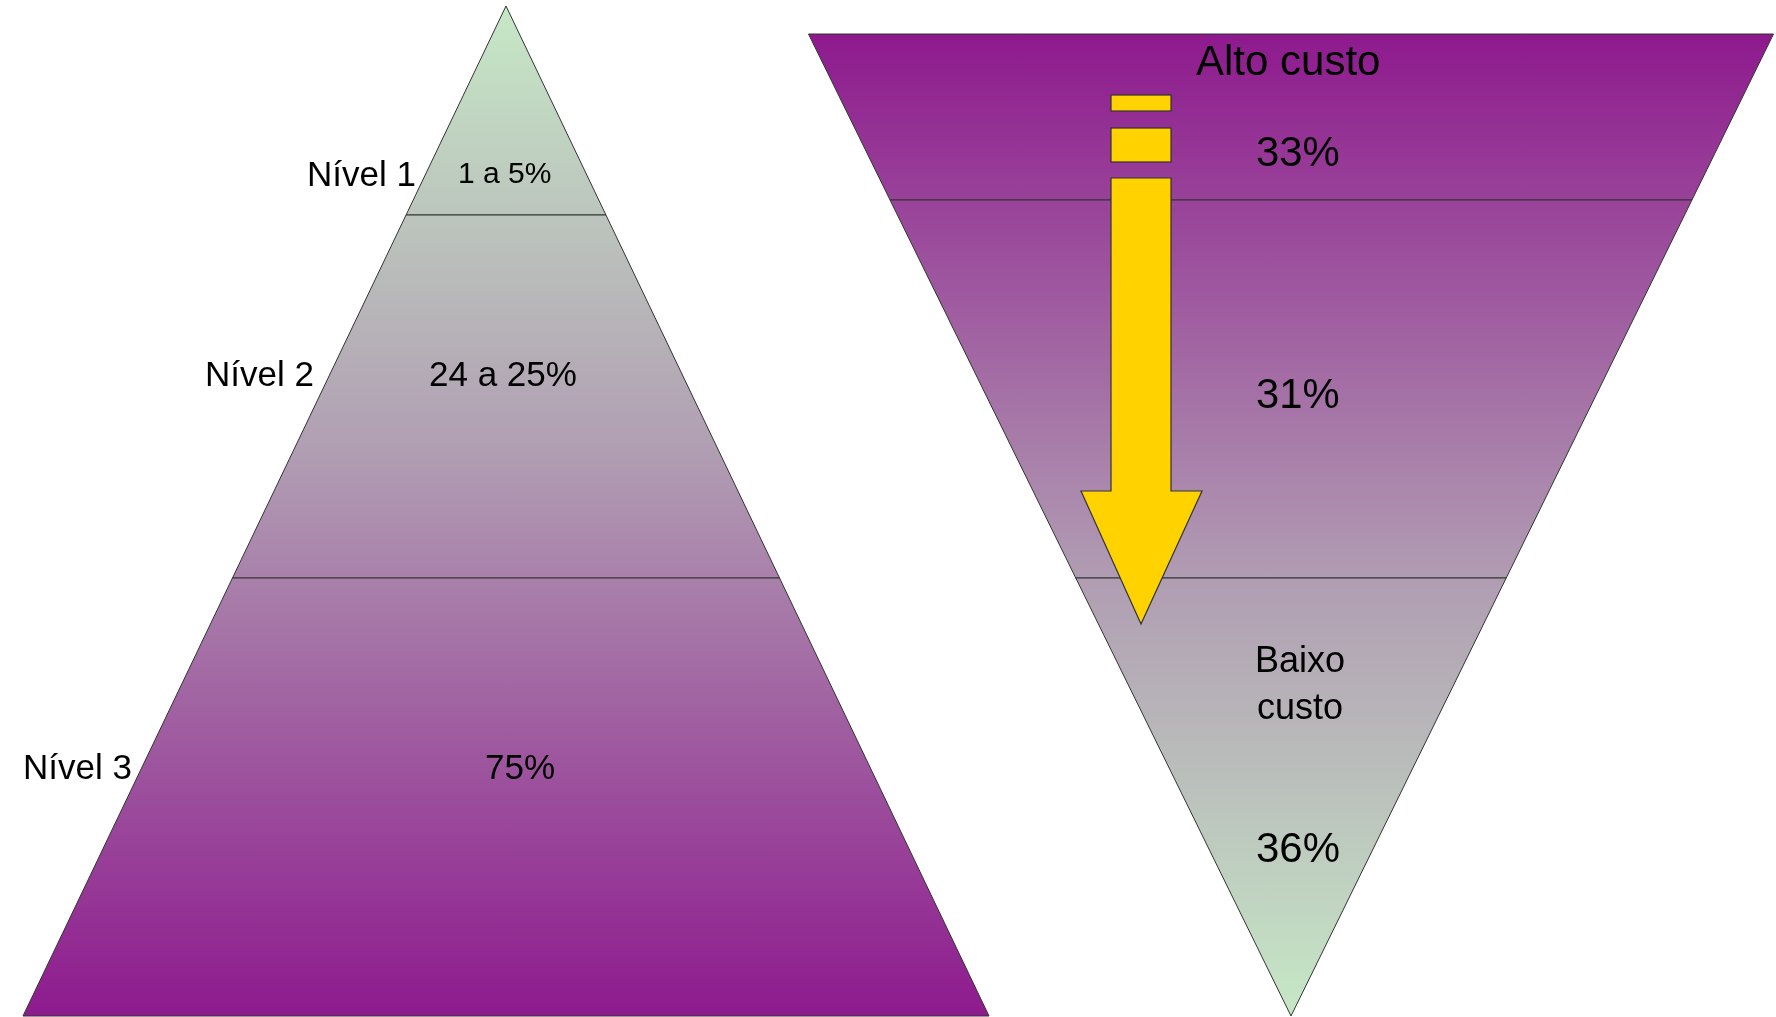 The image size is (1776, 1017). I want to click on data-label: 36%, so click(1298, 847).